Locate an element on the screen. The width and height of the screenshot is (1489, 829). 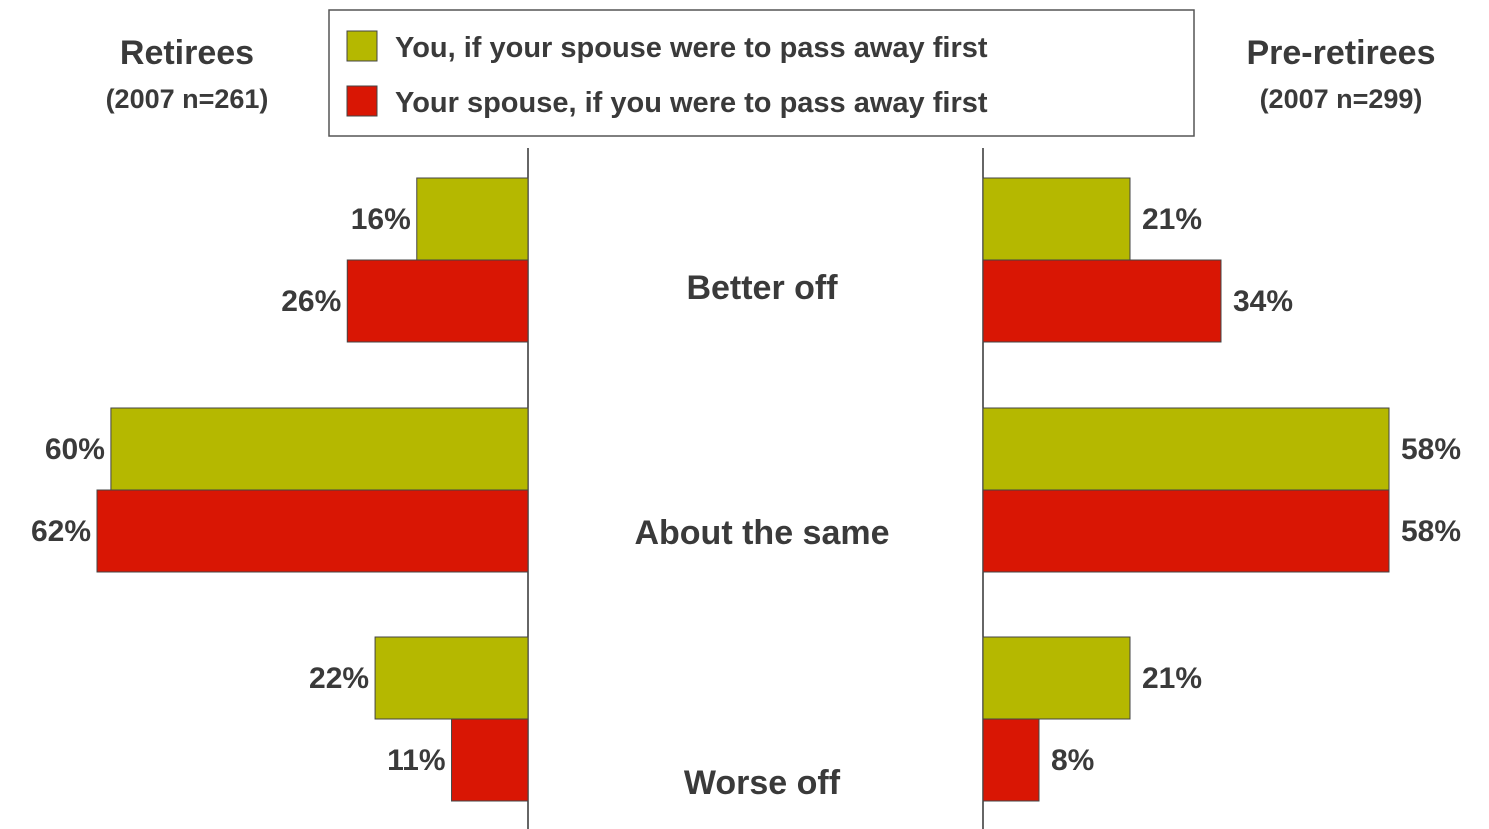
left-panel-title: Retirees is located at coordinates (187, 53).